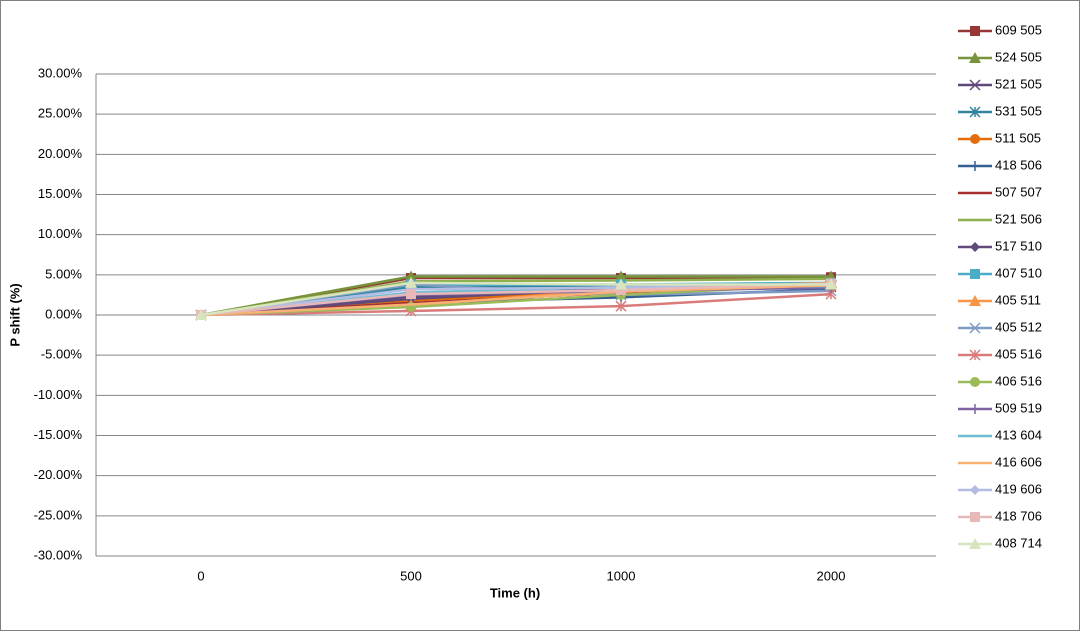 This screenshot has height=631, width=1080. Describe the element at coordinates (1018, 29) in the screenshot. I see `legend-label: 609 505` at that location.